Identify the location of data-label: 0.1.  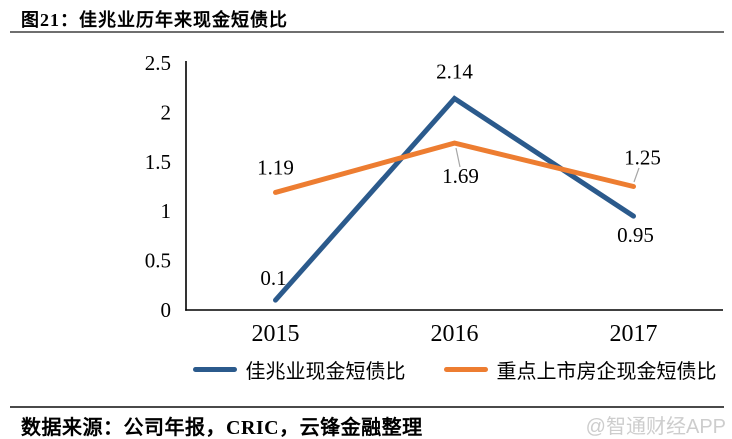
(273, 278).